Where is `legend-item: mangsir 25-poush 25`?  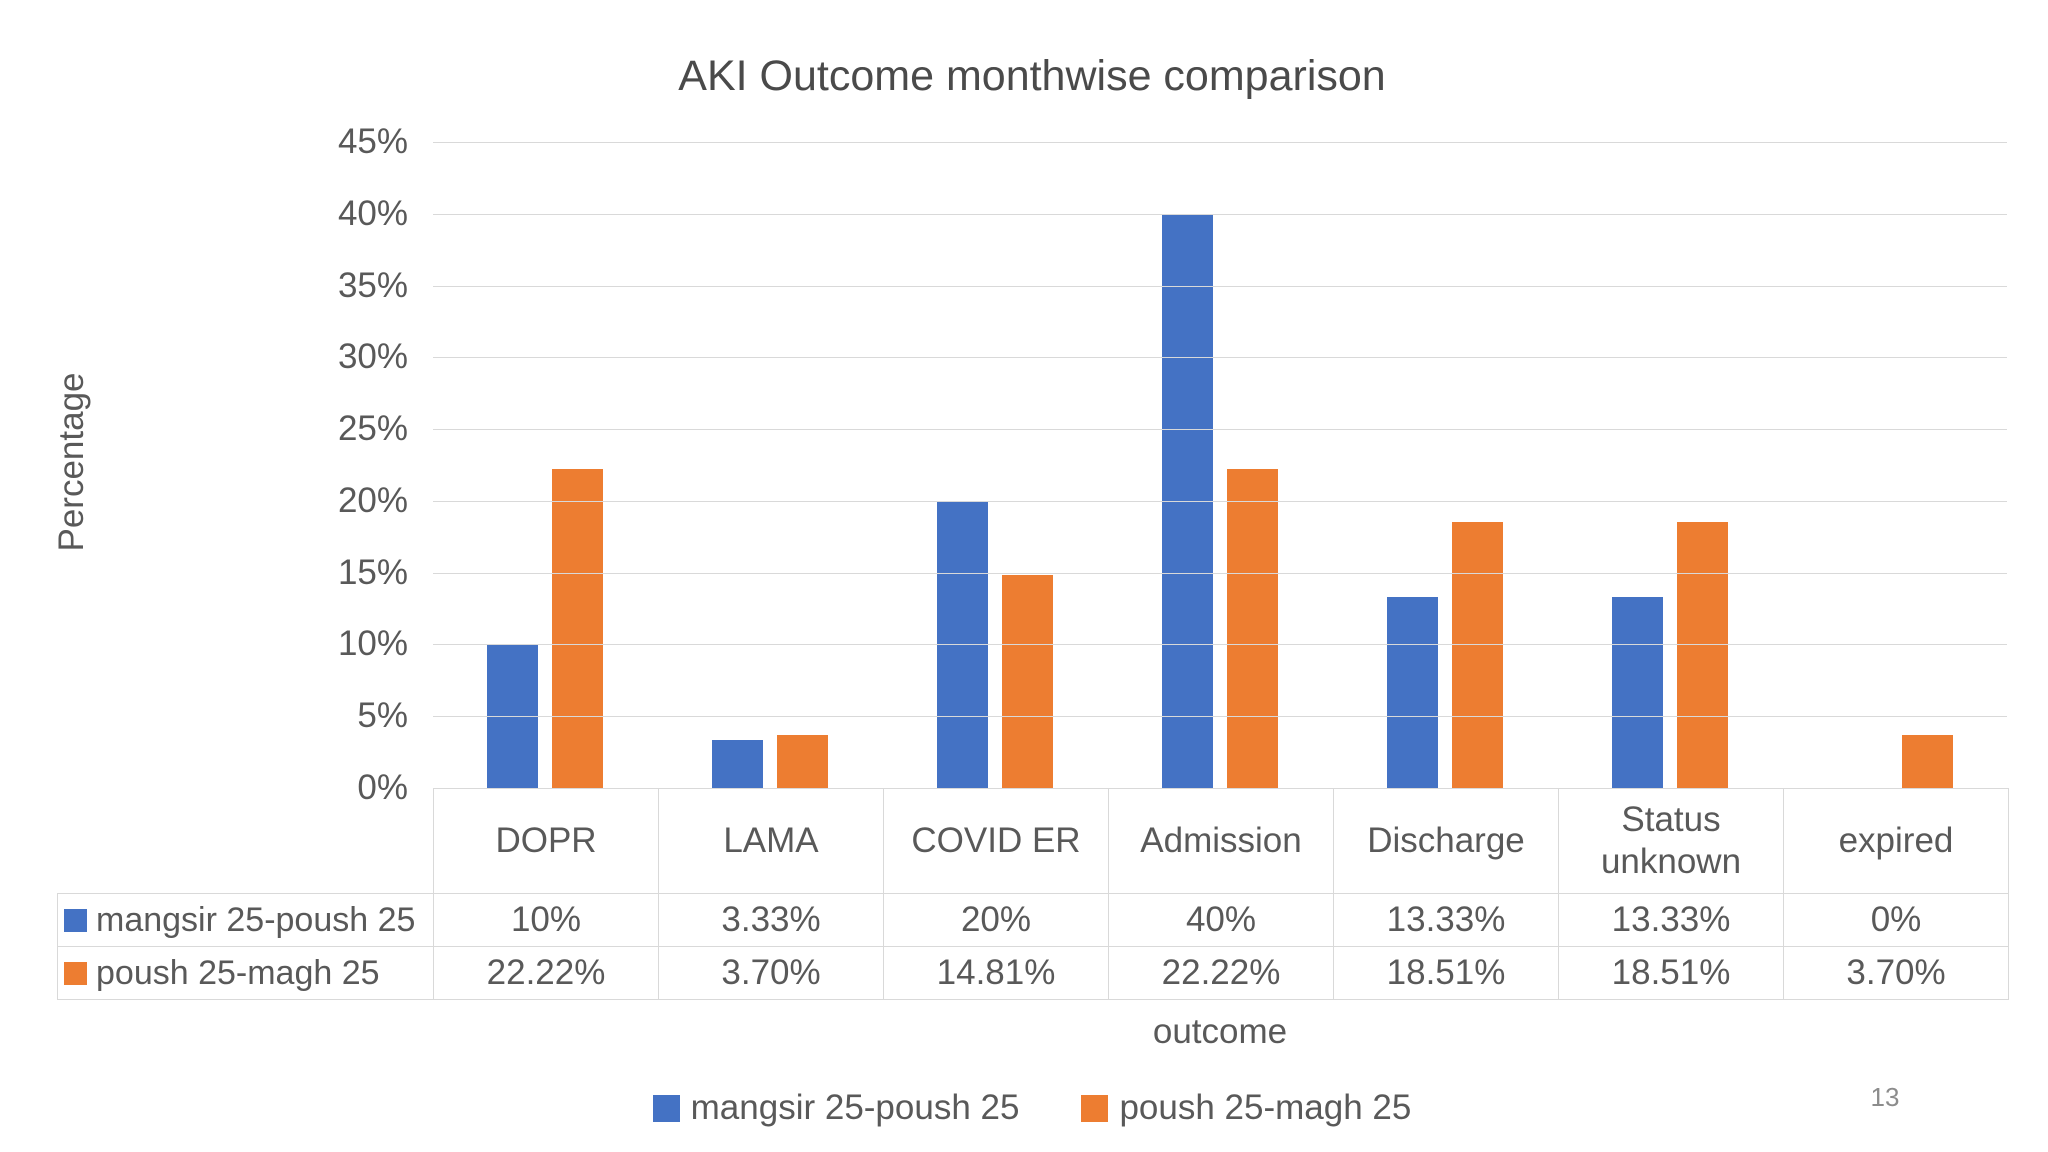
legend-item: mangsir 25-poush 25 is located at coordinates (836, 1108).